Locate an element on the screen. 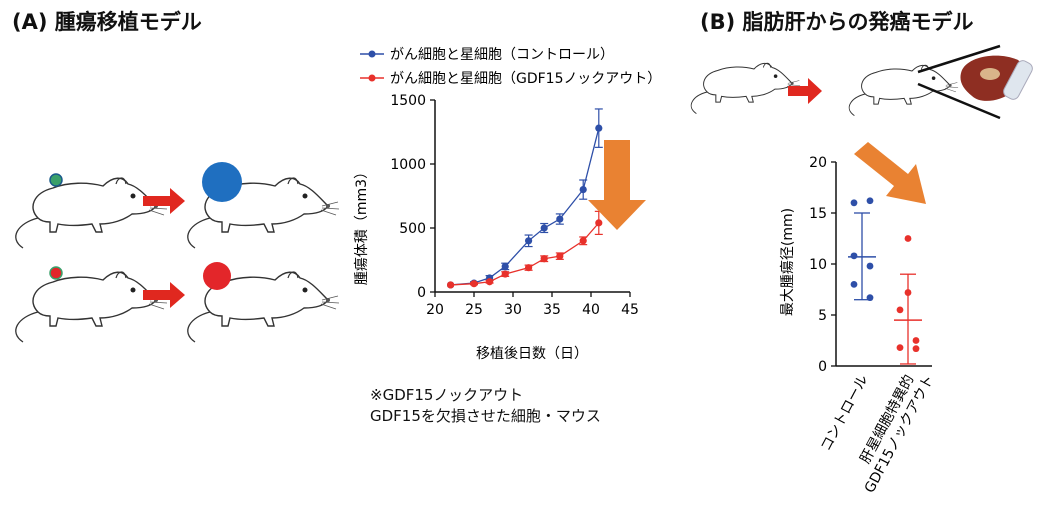 The height and width of the screenshot is (511, 1057). legend-item-knockout: がん細胞と星細胞（GDF15ノックアウト） is located at coordinates (510, 79).